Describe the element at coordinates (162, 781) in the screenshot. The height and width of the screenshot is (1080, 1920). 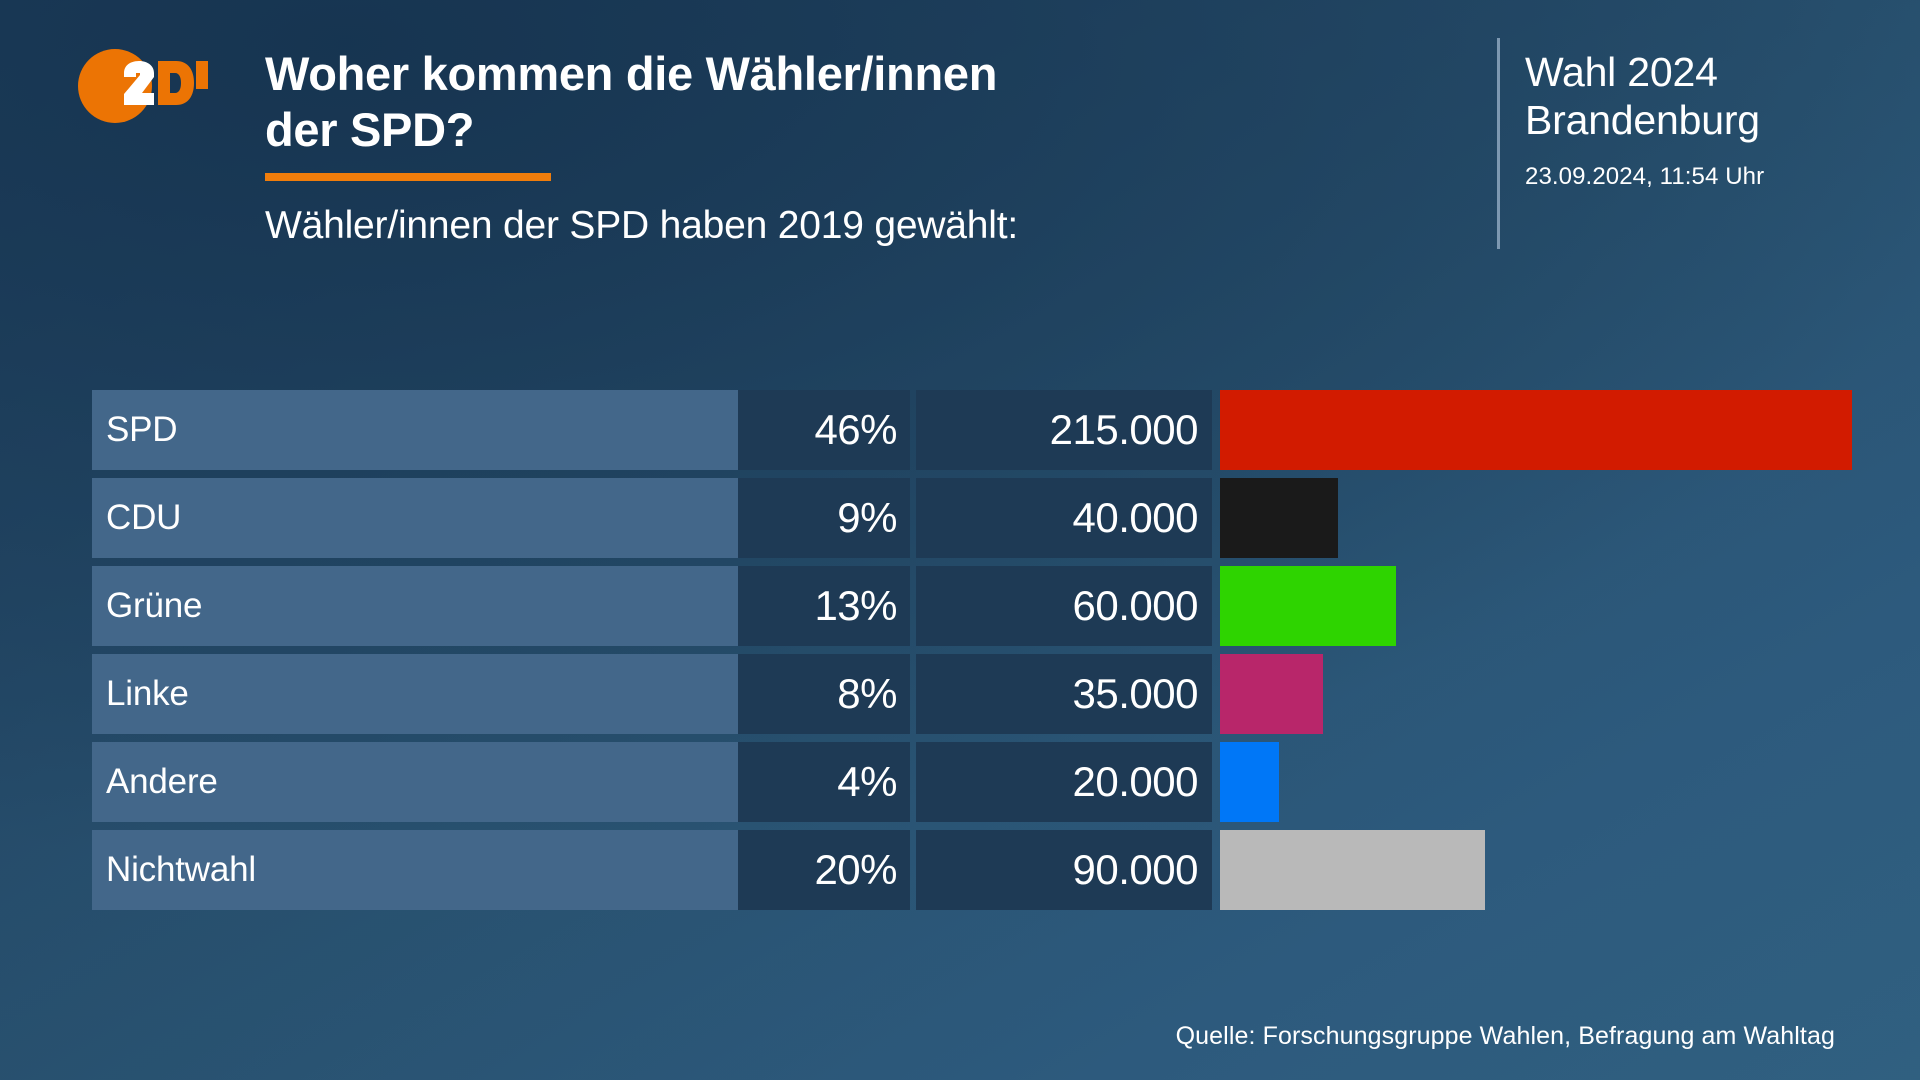
I see `chart-row-label: Andere` at that location.